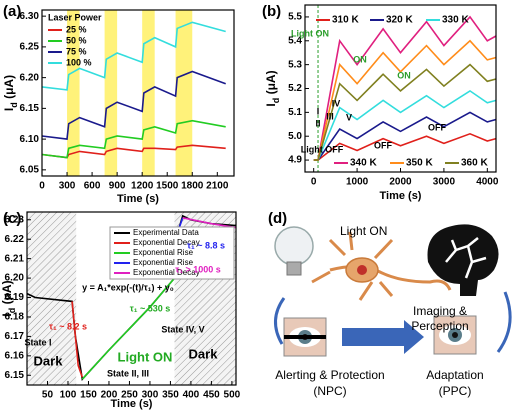  What do you see at coordinates (381, 266) in the screenshot?
I see `neuron-icon` at bounding box center [381, 266].